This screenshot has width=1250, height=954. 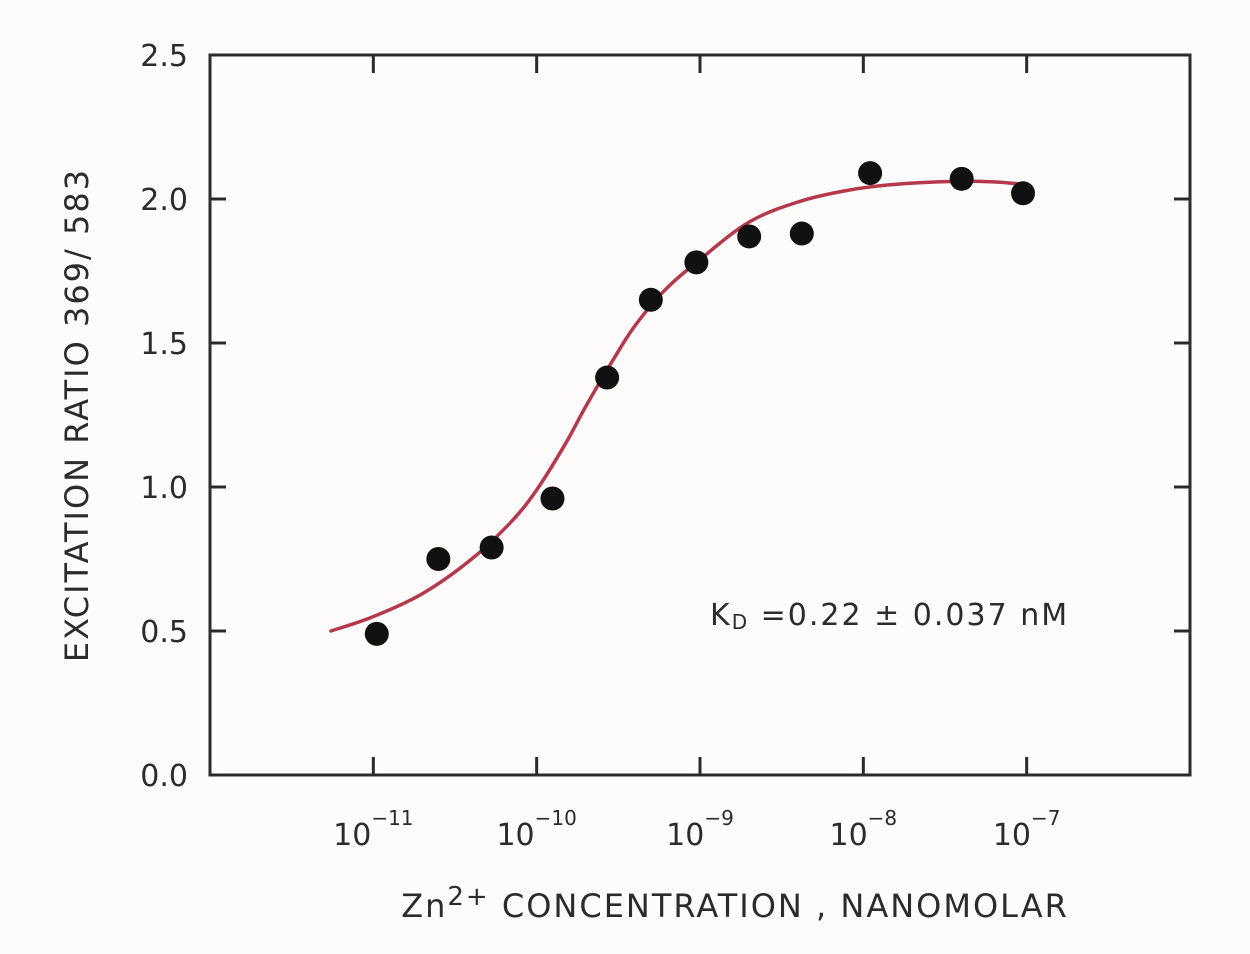 I want to click on y-tick-label: 0.0, so click(x=164, y=776).